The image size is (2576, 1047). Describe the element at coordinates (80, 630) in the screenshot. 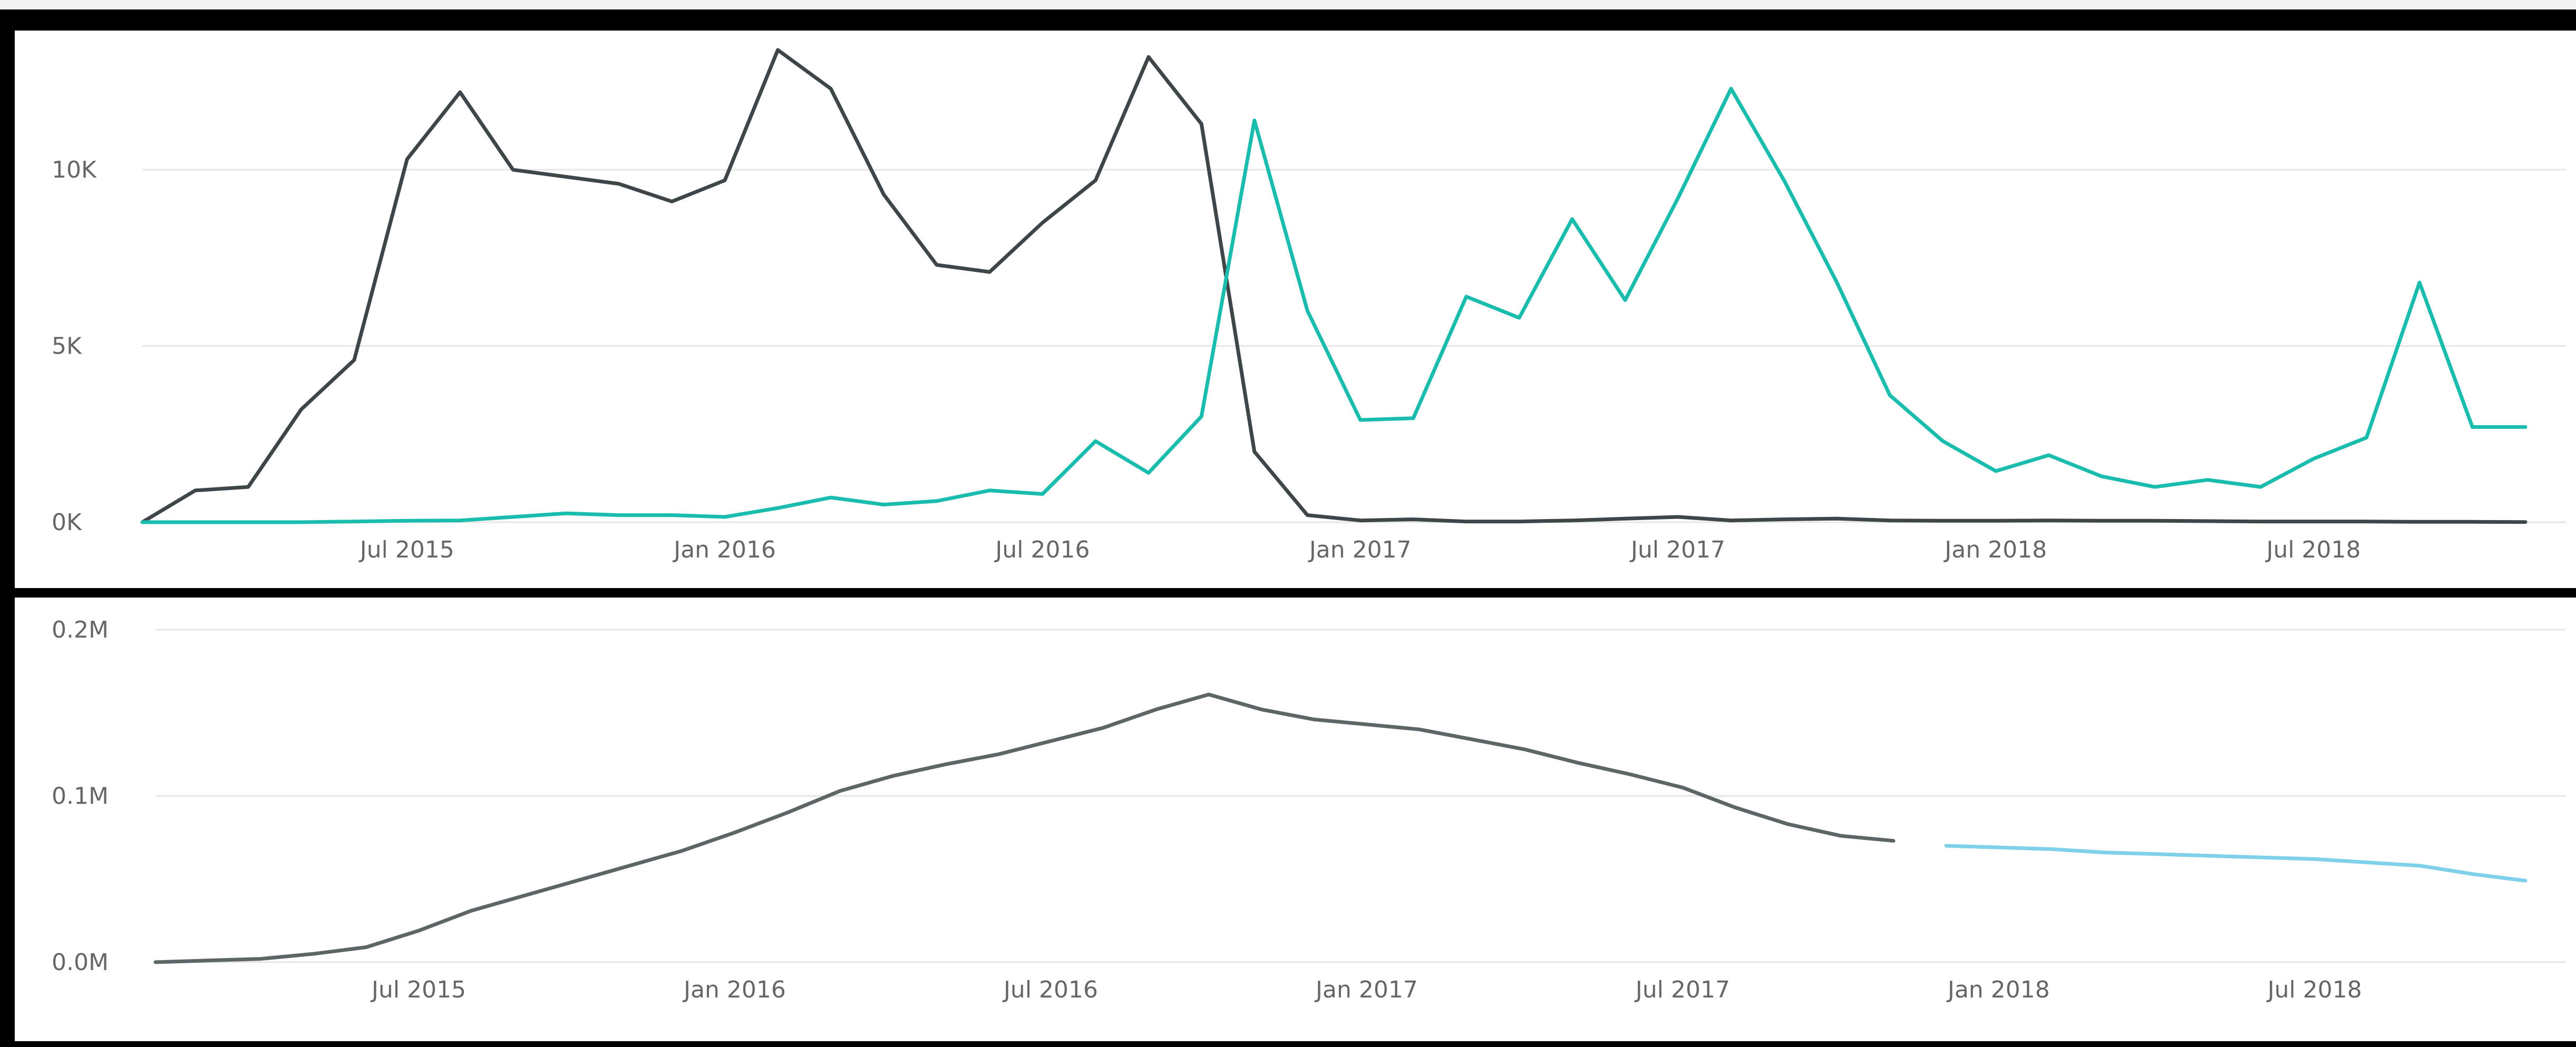

I see `y-tick-label: 0.2M` at that location.